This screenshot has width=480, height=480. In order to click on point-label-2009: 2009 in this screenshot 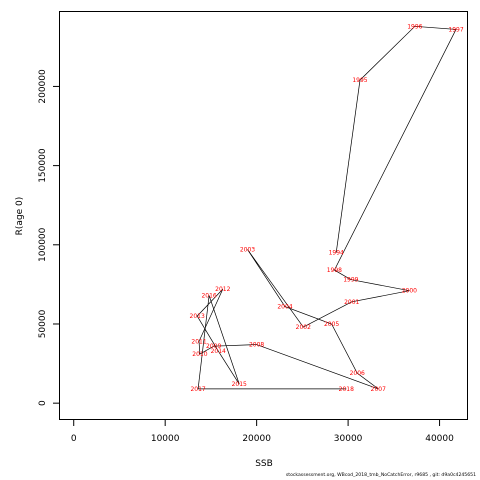, I will do `click(213, 346)`.